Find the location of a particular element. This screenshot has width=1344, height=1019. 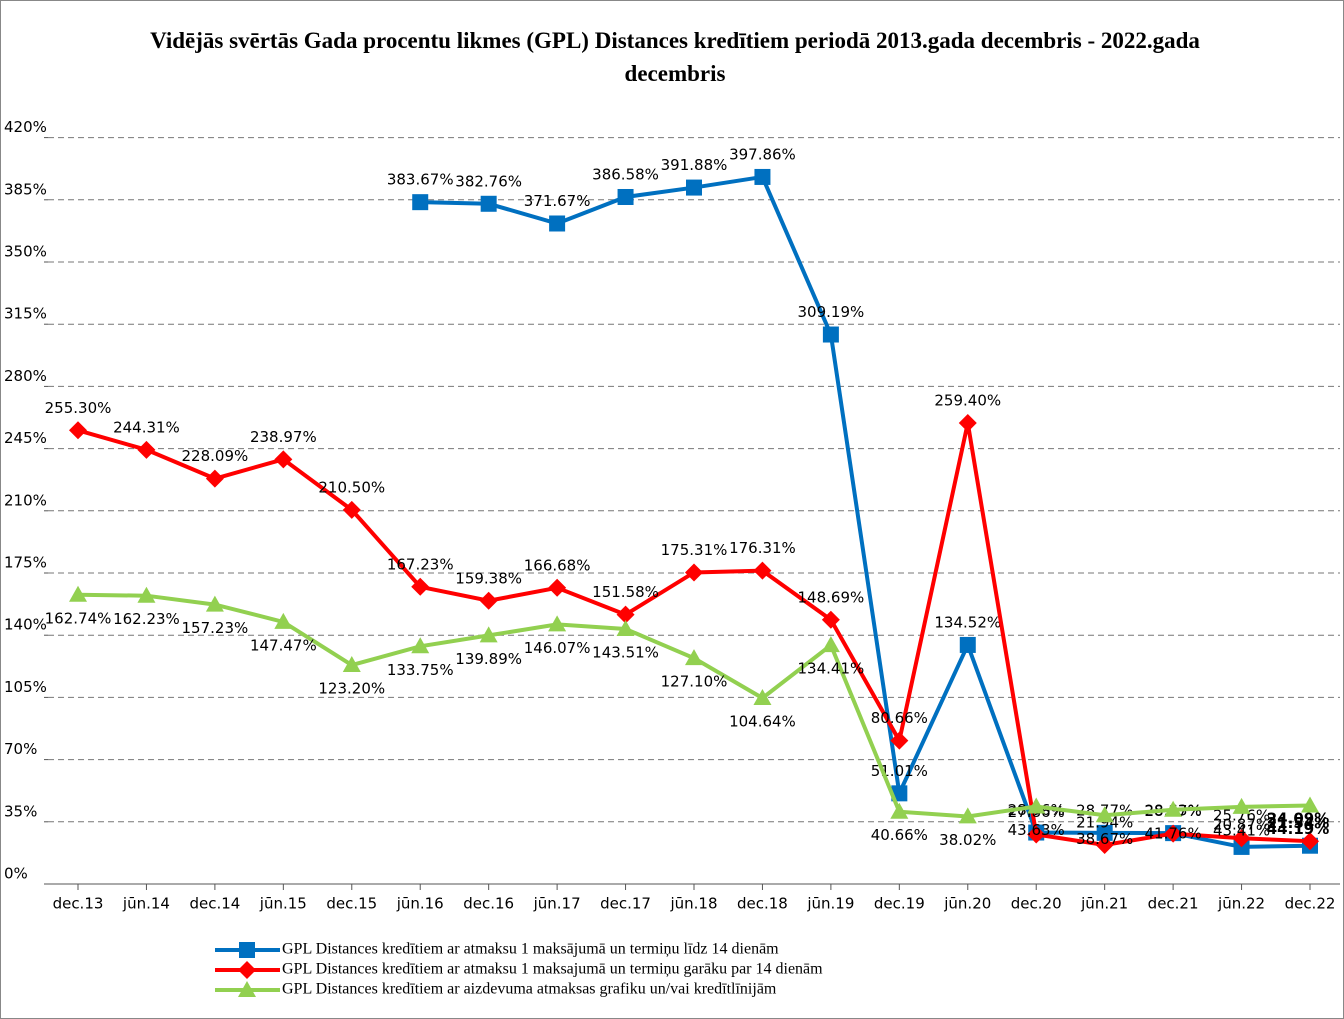

x-tick-label: dec.18 is located at coordinates (762, 904).